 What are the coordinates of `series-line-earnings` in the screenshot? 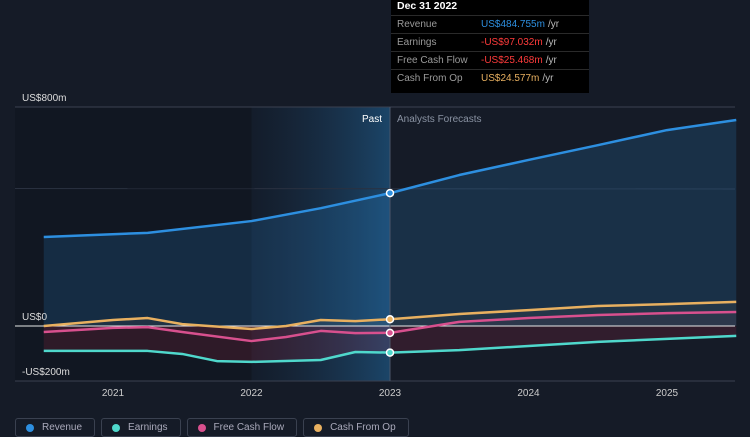 It's located at (390, 349).